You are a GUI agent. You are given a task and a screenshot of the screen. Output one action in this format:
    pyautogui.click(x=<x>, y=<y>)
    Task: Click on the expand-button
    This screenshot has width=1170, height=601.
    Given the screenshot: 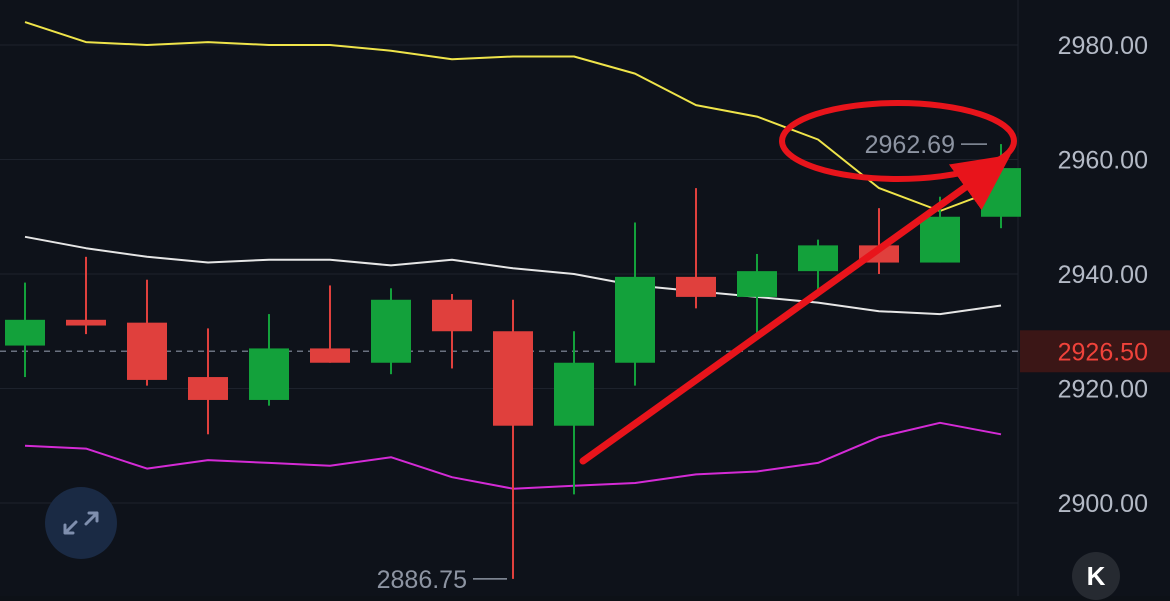 What is the action you would take?
    pyautogui.click(x=81, y=523)
    